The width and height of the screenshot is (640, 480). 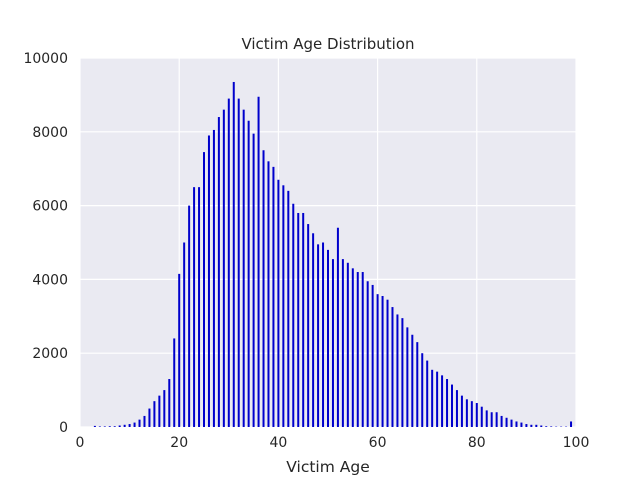 What do you see at coordinates (576, 443) in the screenshot?
I see `x-tick-label: 100` at bounding box center [576, 443].